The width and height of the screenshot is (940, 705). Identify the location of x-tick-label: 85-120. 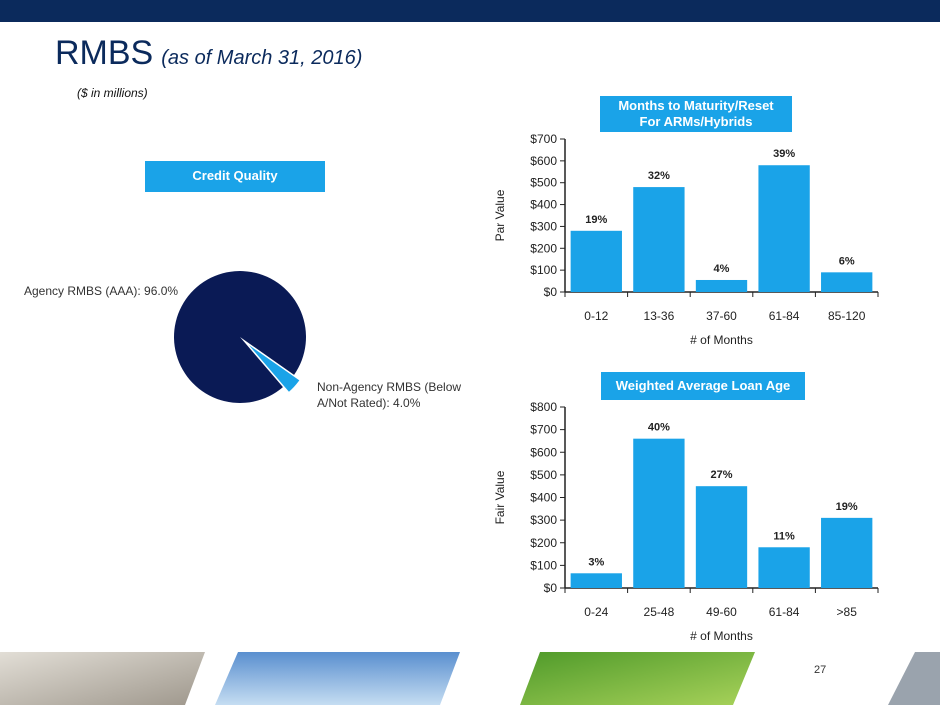
(847, 316).